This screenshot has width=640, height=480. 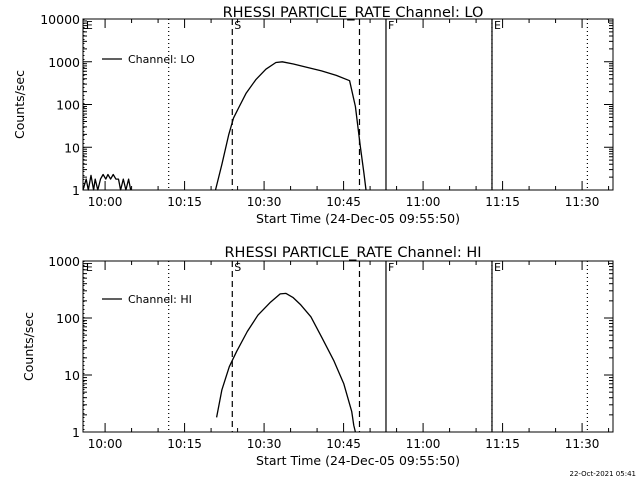 What do you see at coordinates (603, 474) in the screenshot?
I see `generation-timestamp: 22-Oct-2021 05:41` at bounding box center [603, 474].